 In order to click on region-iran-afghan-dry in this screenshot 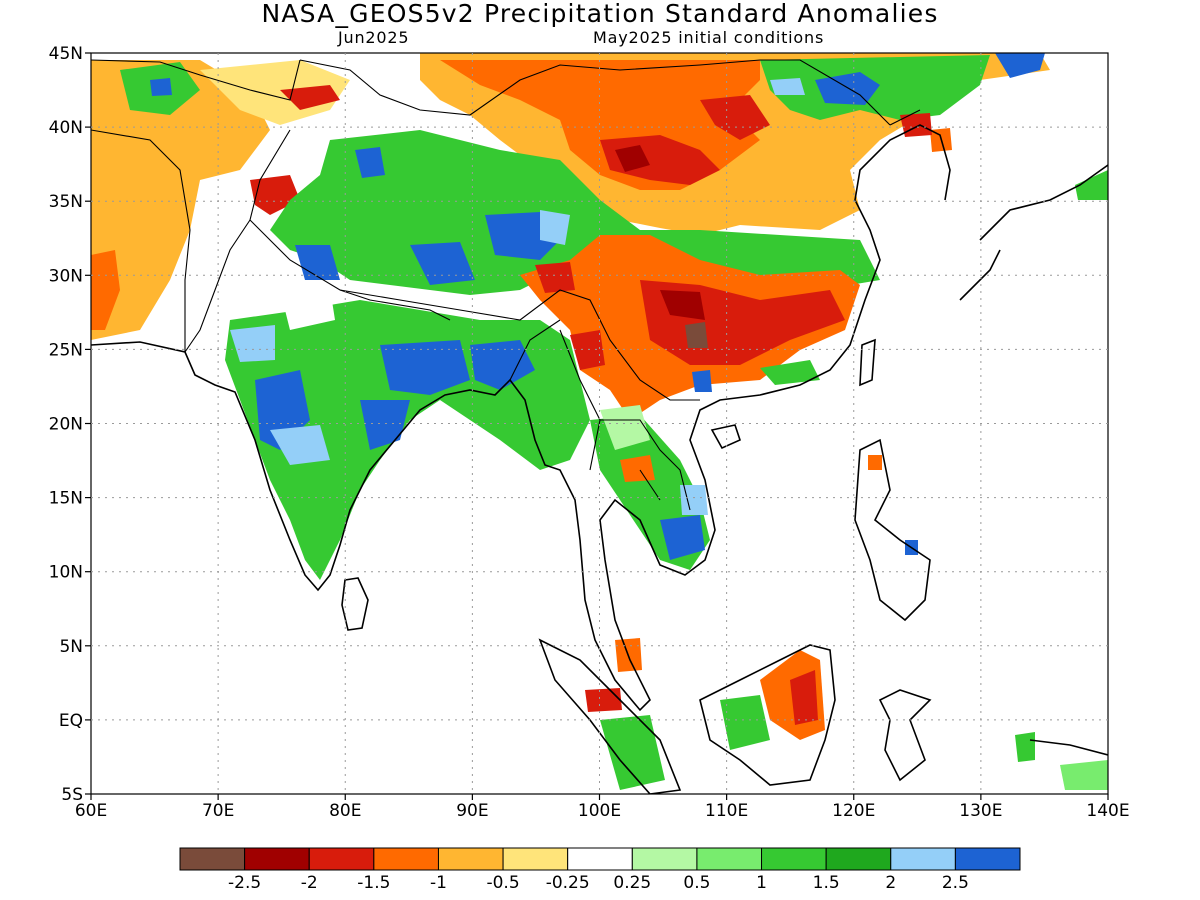, I will do `click(180, 200)`.